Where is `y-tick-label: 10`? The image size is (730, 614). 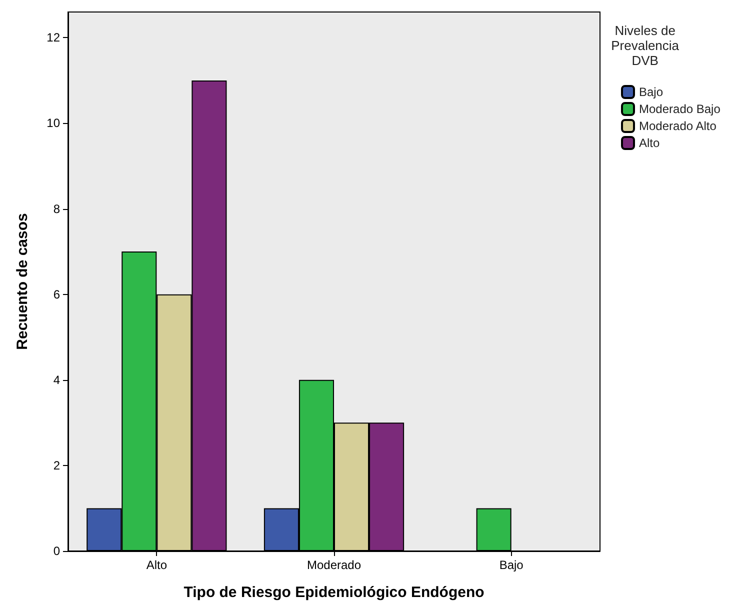
y-tick-label: 10 is located at coordinates (53, 123).